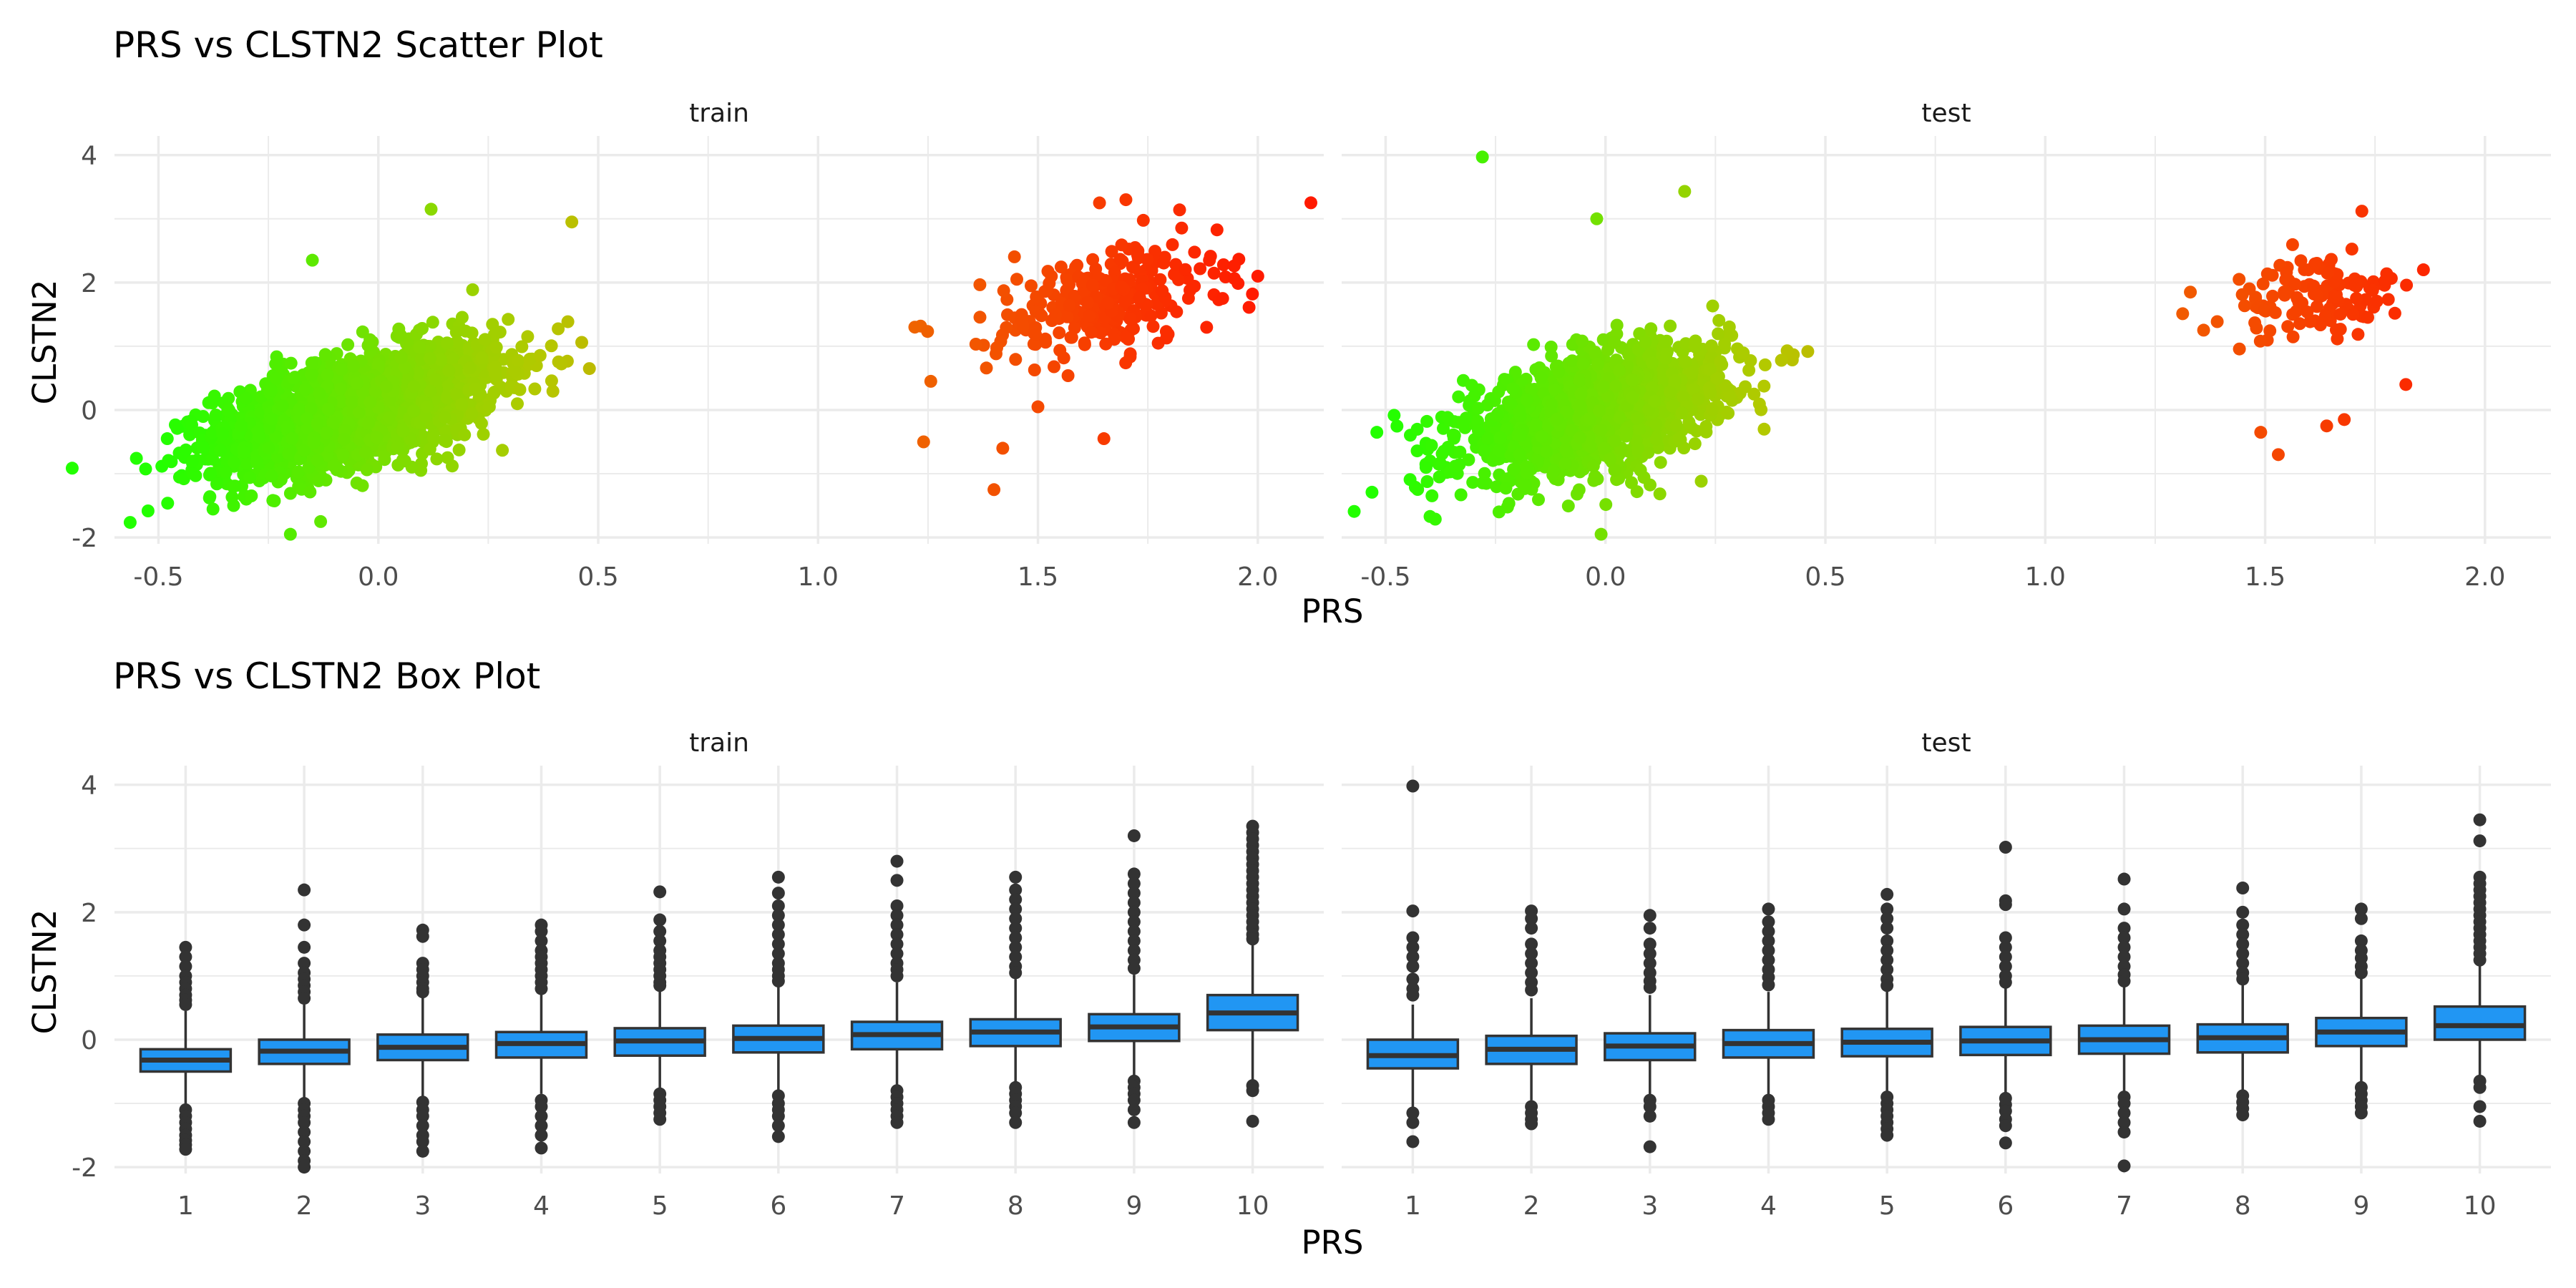 The height and width of the screenshot is (1288, 2576). Describe the element at coordinates (45, 972) in the screenshot. I see `y-axis-title: CLSTN2` at that location.